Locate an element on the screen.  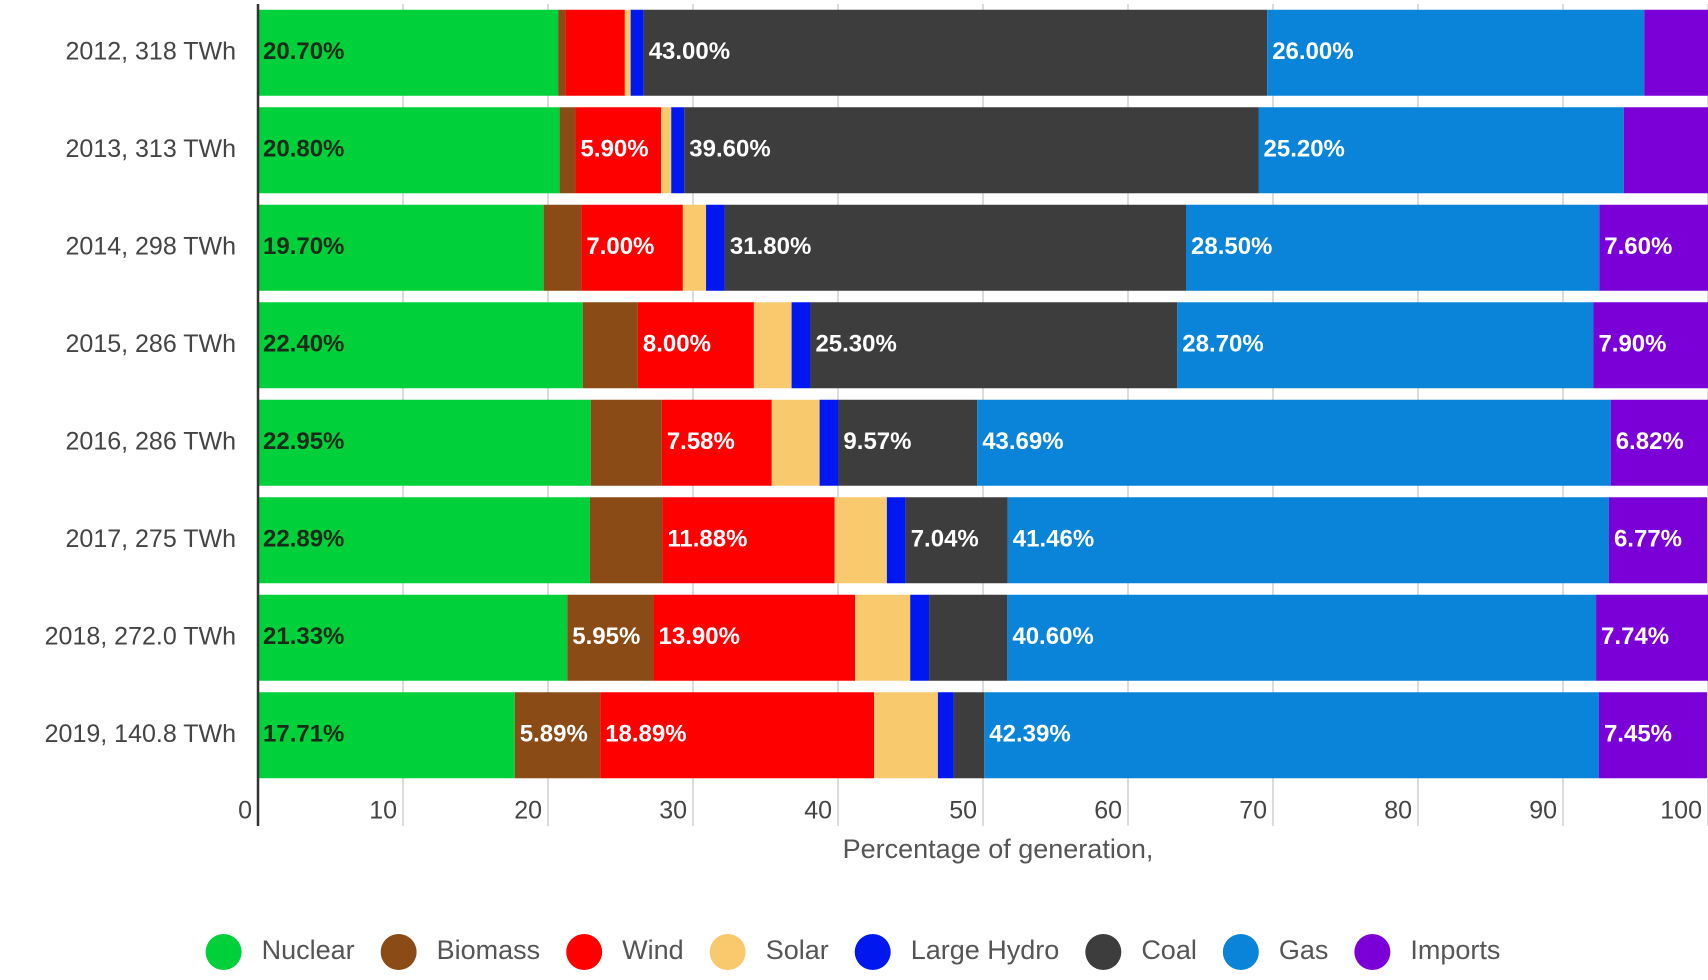
y-tick-label: 2018, 272.0 TWh is located at coordinates (140, 636).